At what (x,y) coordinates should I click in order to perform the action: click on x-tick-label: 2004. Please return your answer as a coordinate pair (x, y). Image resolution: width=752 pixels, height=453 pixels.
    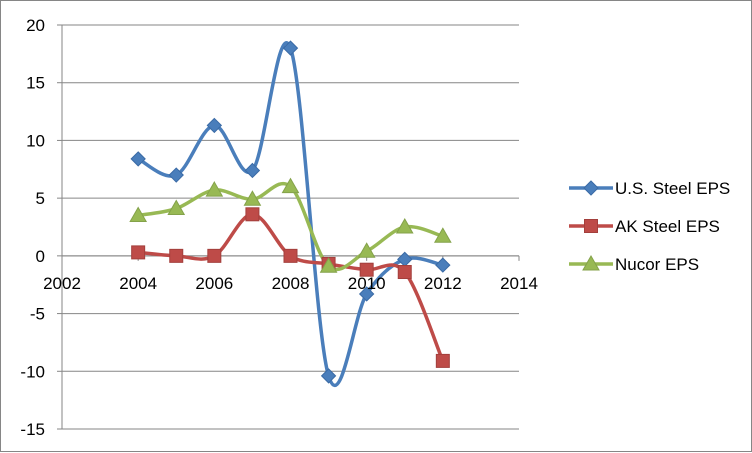
    Looking at the image, I should click on (138, 283).